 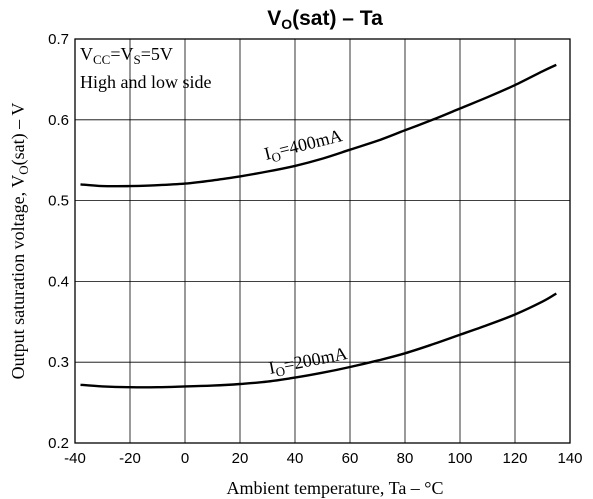 What do you see at coordinates (58, 201) in the screenshot?
I see `y-tick-label: 0.5` at bounding box center [58, 201].